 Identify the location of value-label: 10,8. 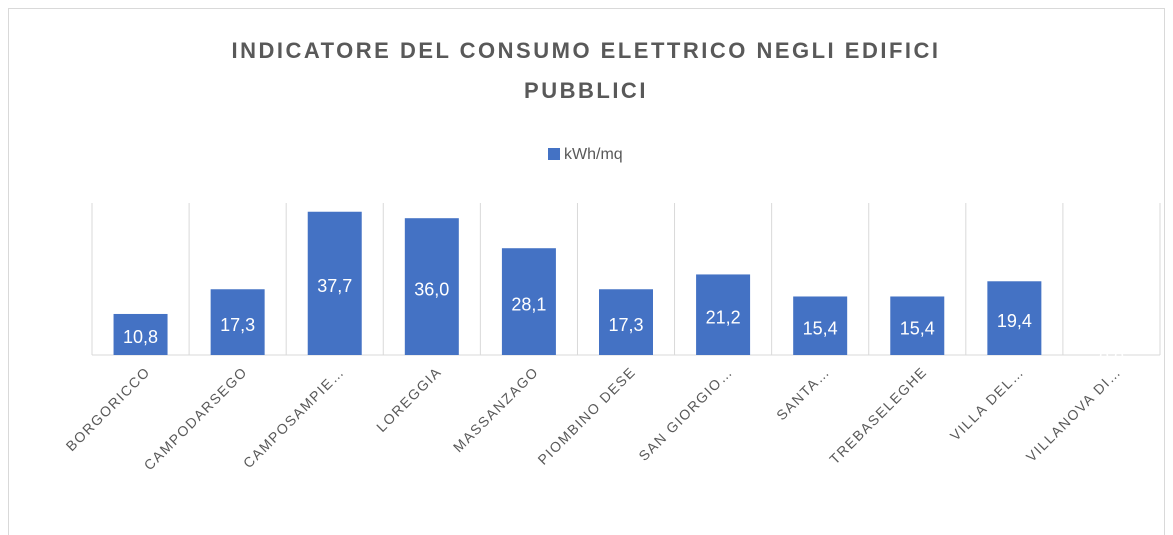
(140, 337).